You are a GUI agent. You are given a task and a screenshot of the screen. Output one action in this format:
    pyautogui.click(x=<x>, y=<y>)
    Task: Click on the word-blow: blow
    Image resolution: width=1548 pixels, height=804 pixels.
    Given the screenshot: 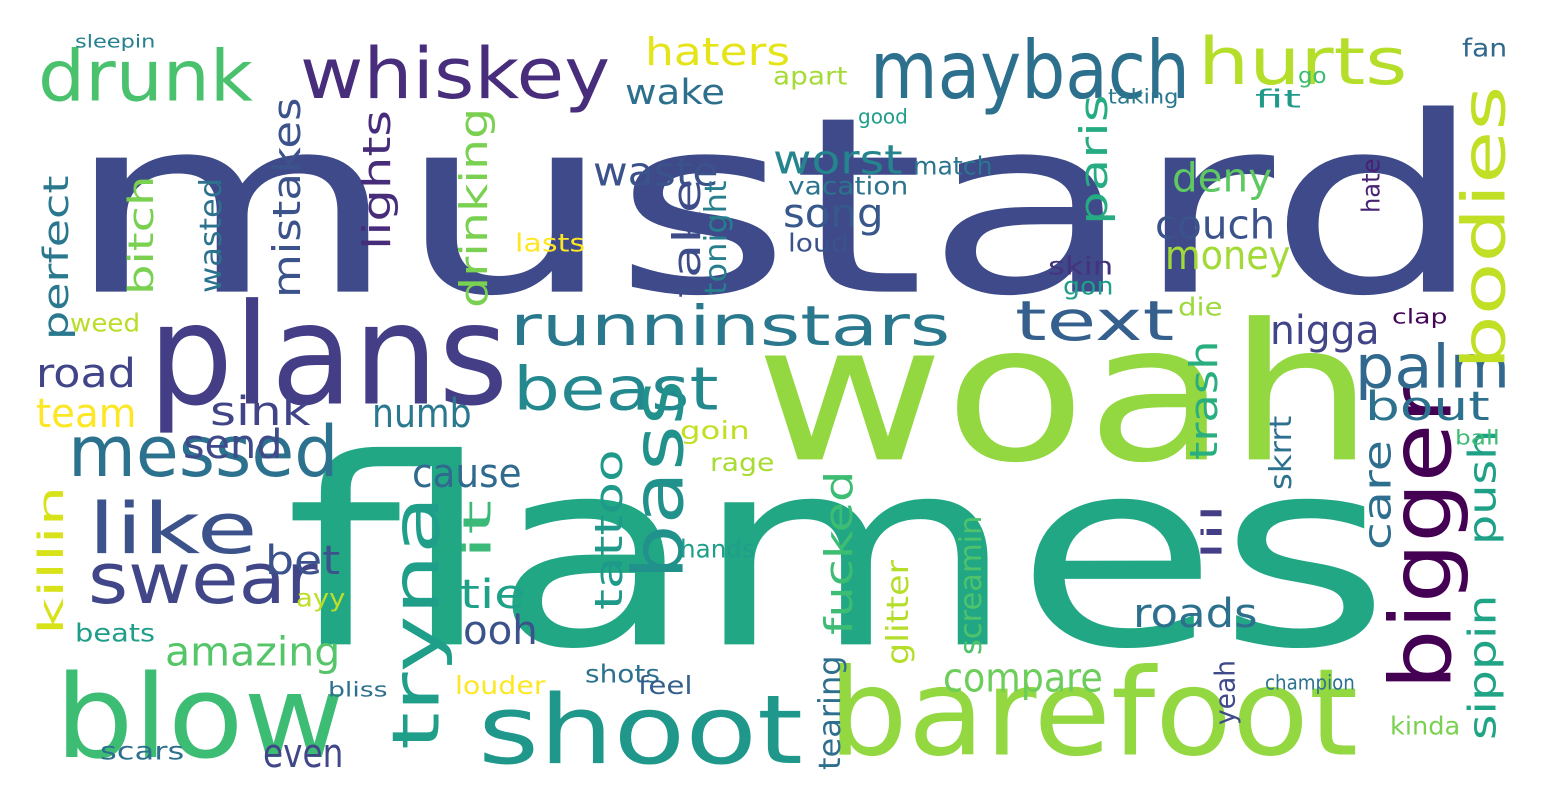 What is the action you would take?
    pyautogui.click(x=200, y=717)
    